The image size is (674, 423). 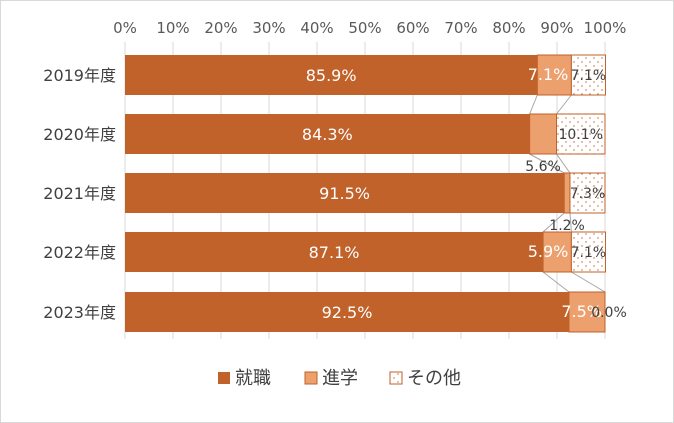 What do you see at coordinates (79, 312) in the screenshot?
I see `category-label: 2023年度` at bounding box center [79, 312].